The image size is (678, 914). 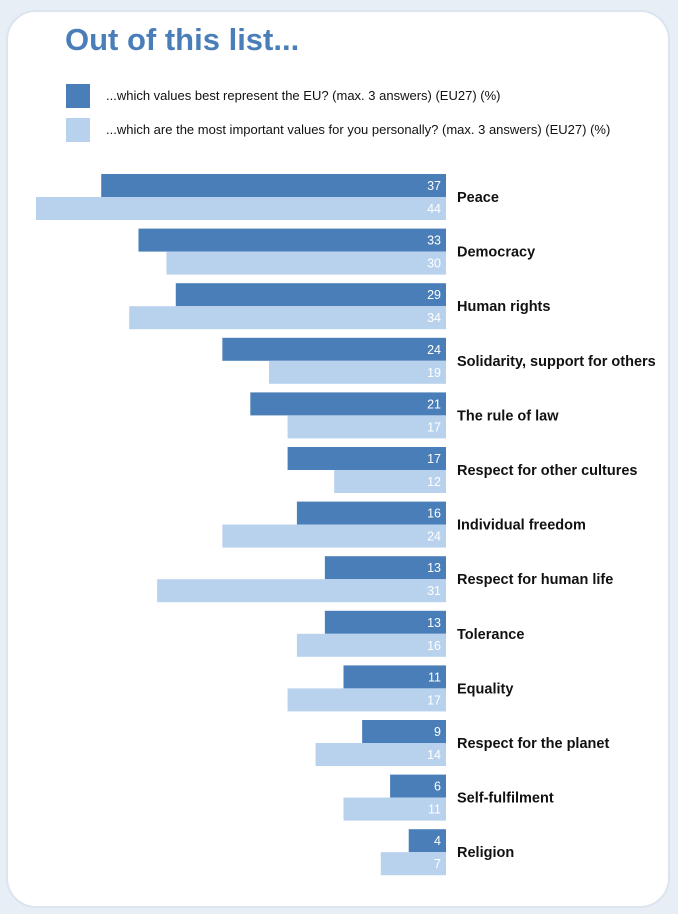 What do you see at coordinates (434, 404) in the screenshot?
I see `value-label-eu: 21` at bounding box center [434, 404].